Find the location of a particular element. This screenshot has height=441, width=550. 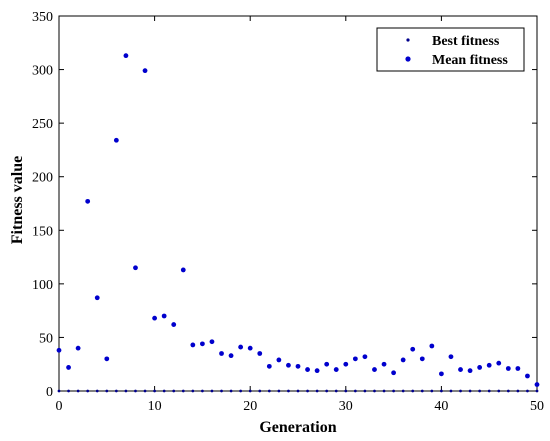

legend-box is located at coordinates (450, 49).